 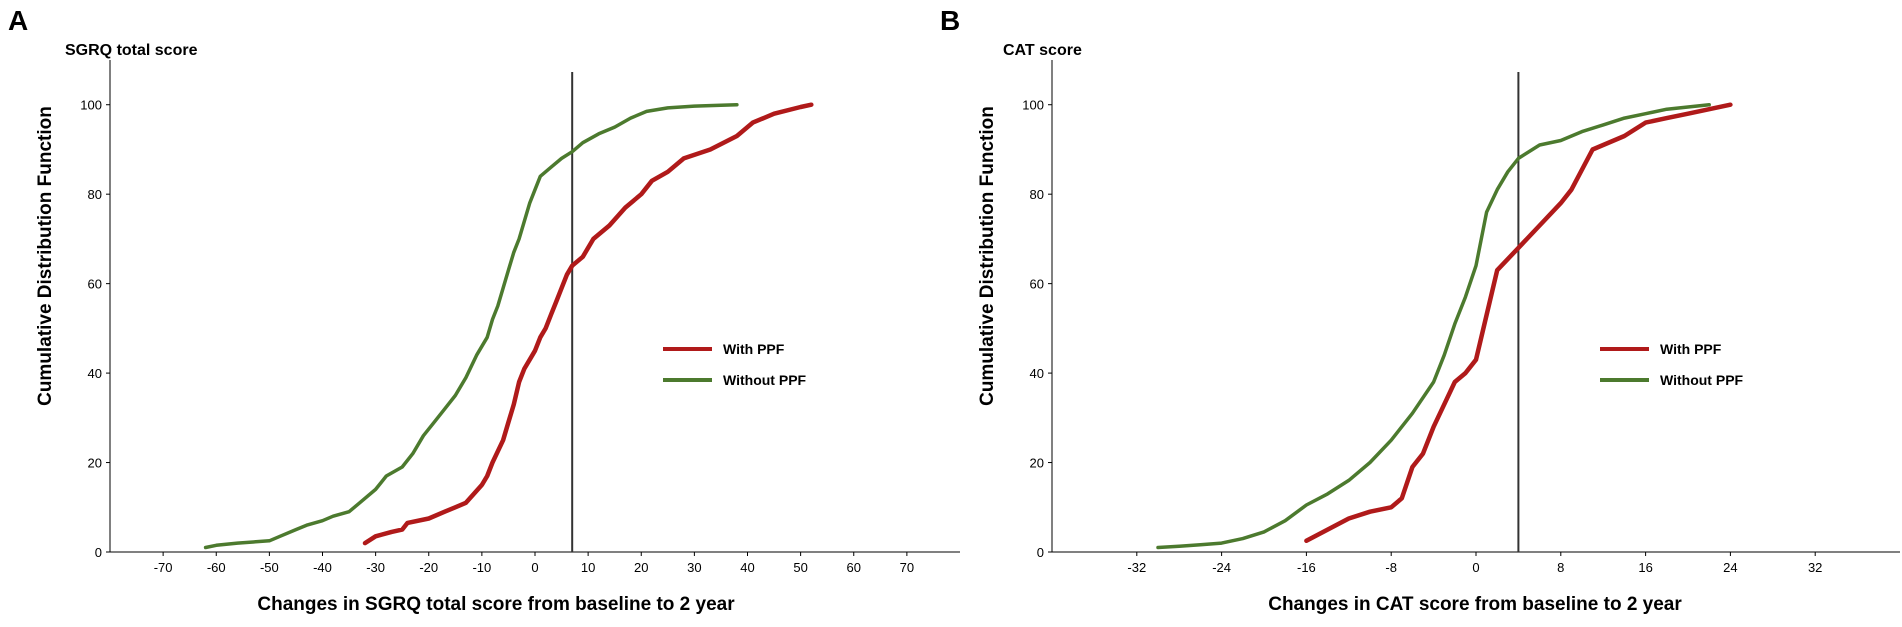 I want to click on x-tick-label: 20, so click(x=641, y=567).